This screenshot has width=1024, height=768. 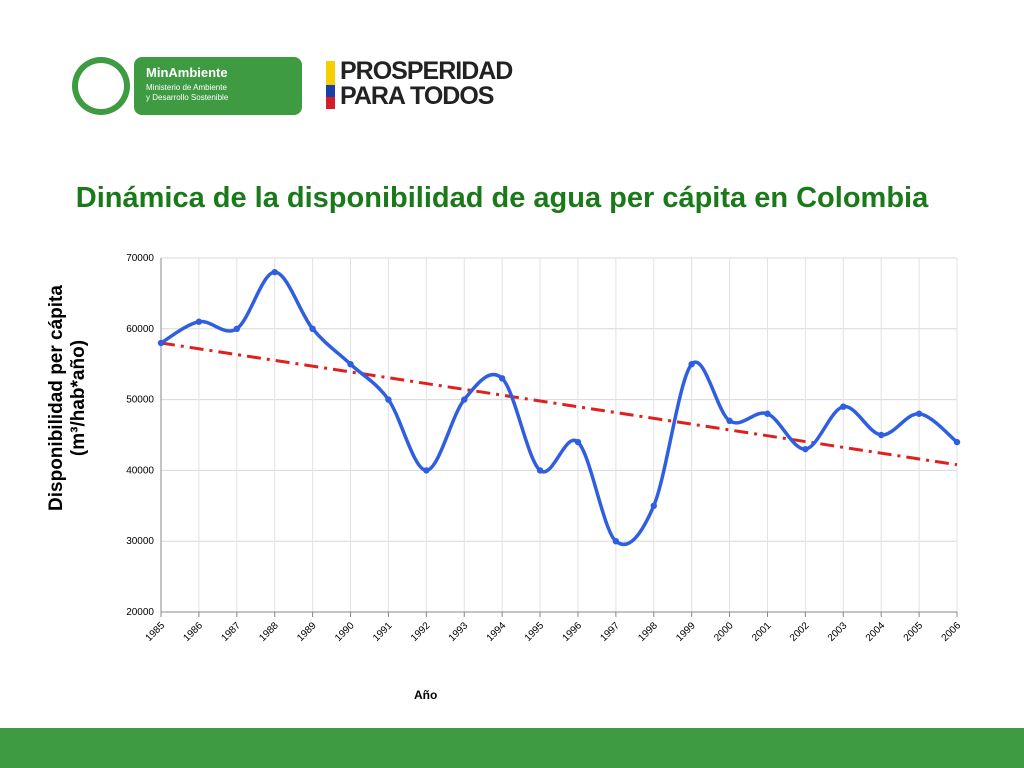 What do you see at coordinates (421, 632) in the screenshot?
I see `x-tick-label: 1992` at bounding box center [421, 632].